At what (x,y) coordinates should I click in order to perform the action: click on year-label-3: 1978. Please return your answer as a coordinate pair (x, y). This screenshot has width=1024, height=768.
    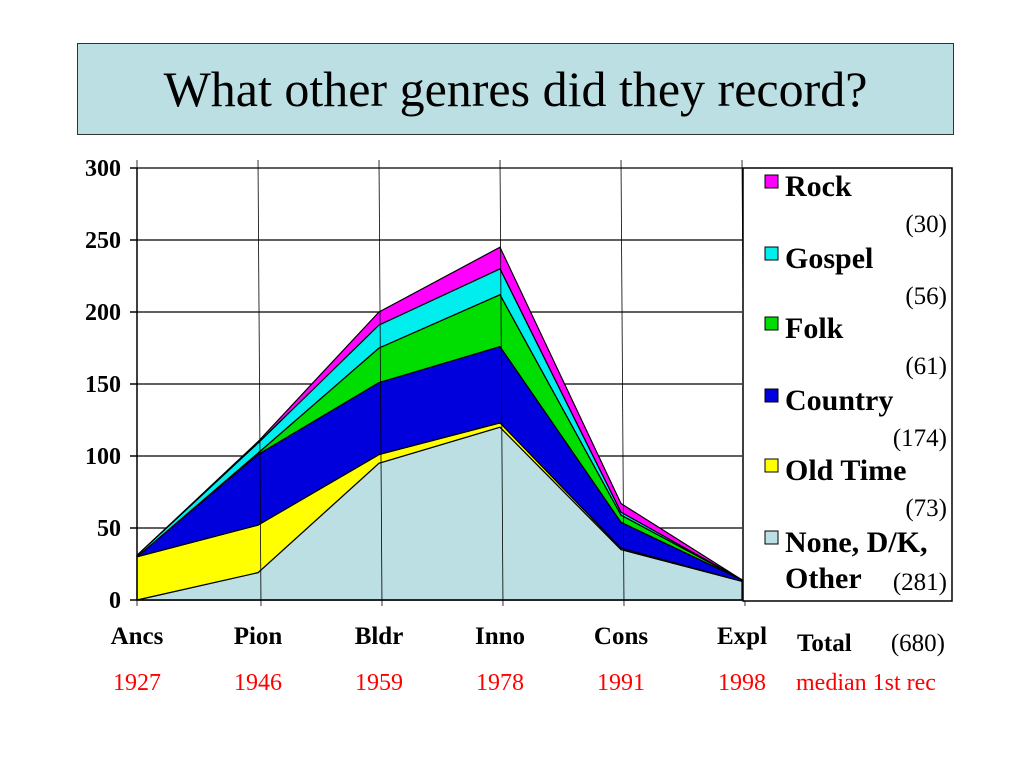
    Looking at the image, I should click on (500, 683).